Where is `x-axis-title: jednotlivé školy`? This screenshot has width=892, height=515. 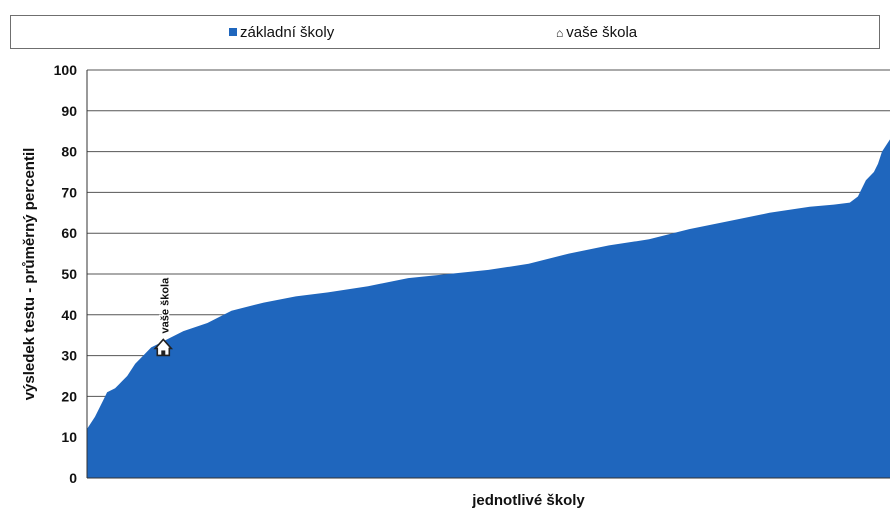 x-axis-title: jednotlivé školy is located at coordinates (528, 500).